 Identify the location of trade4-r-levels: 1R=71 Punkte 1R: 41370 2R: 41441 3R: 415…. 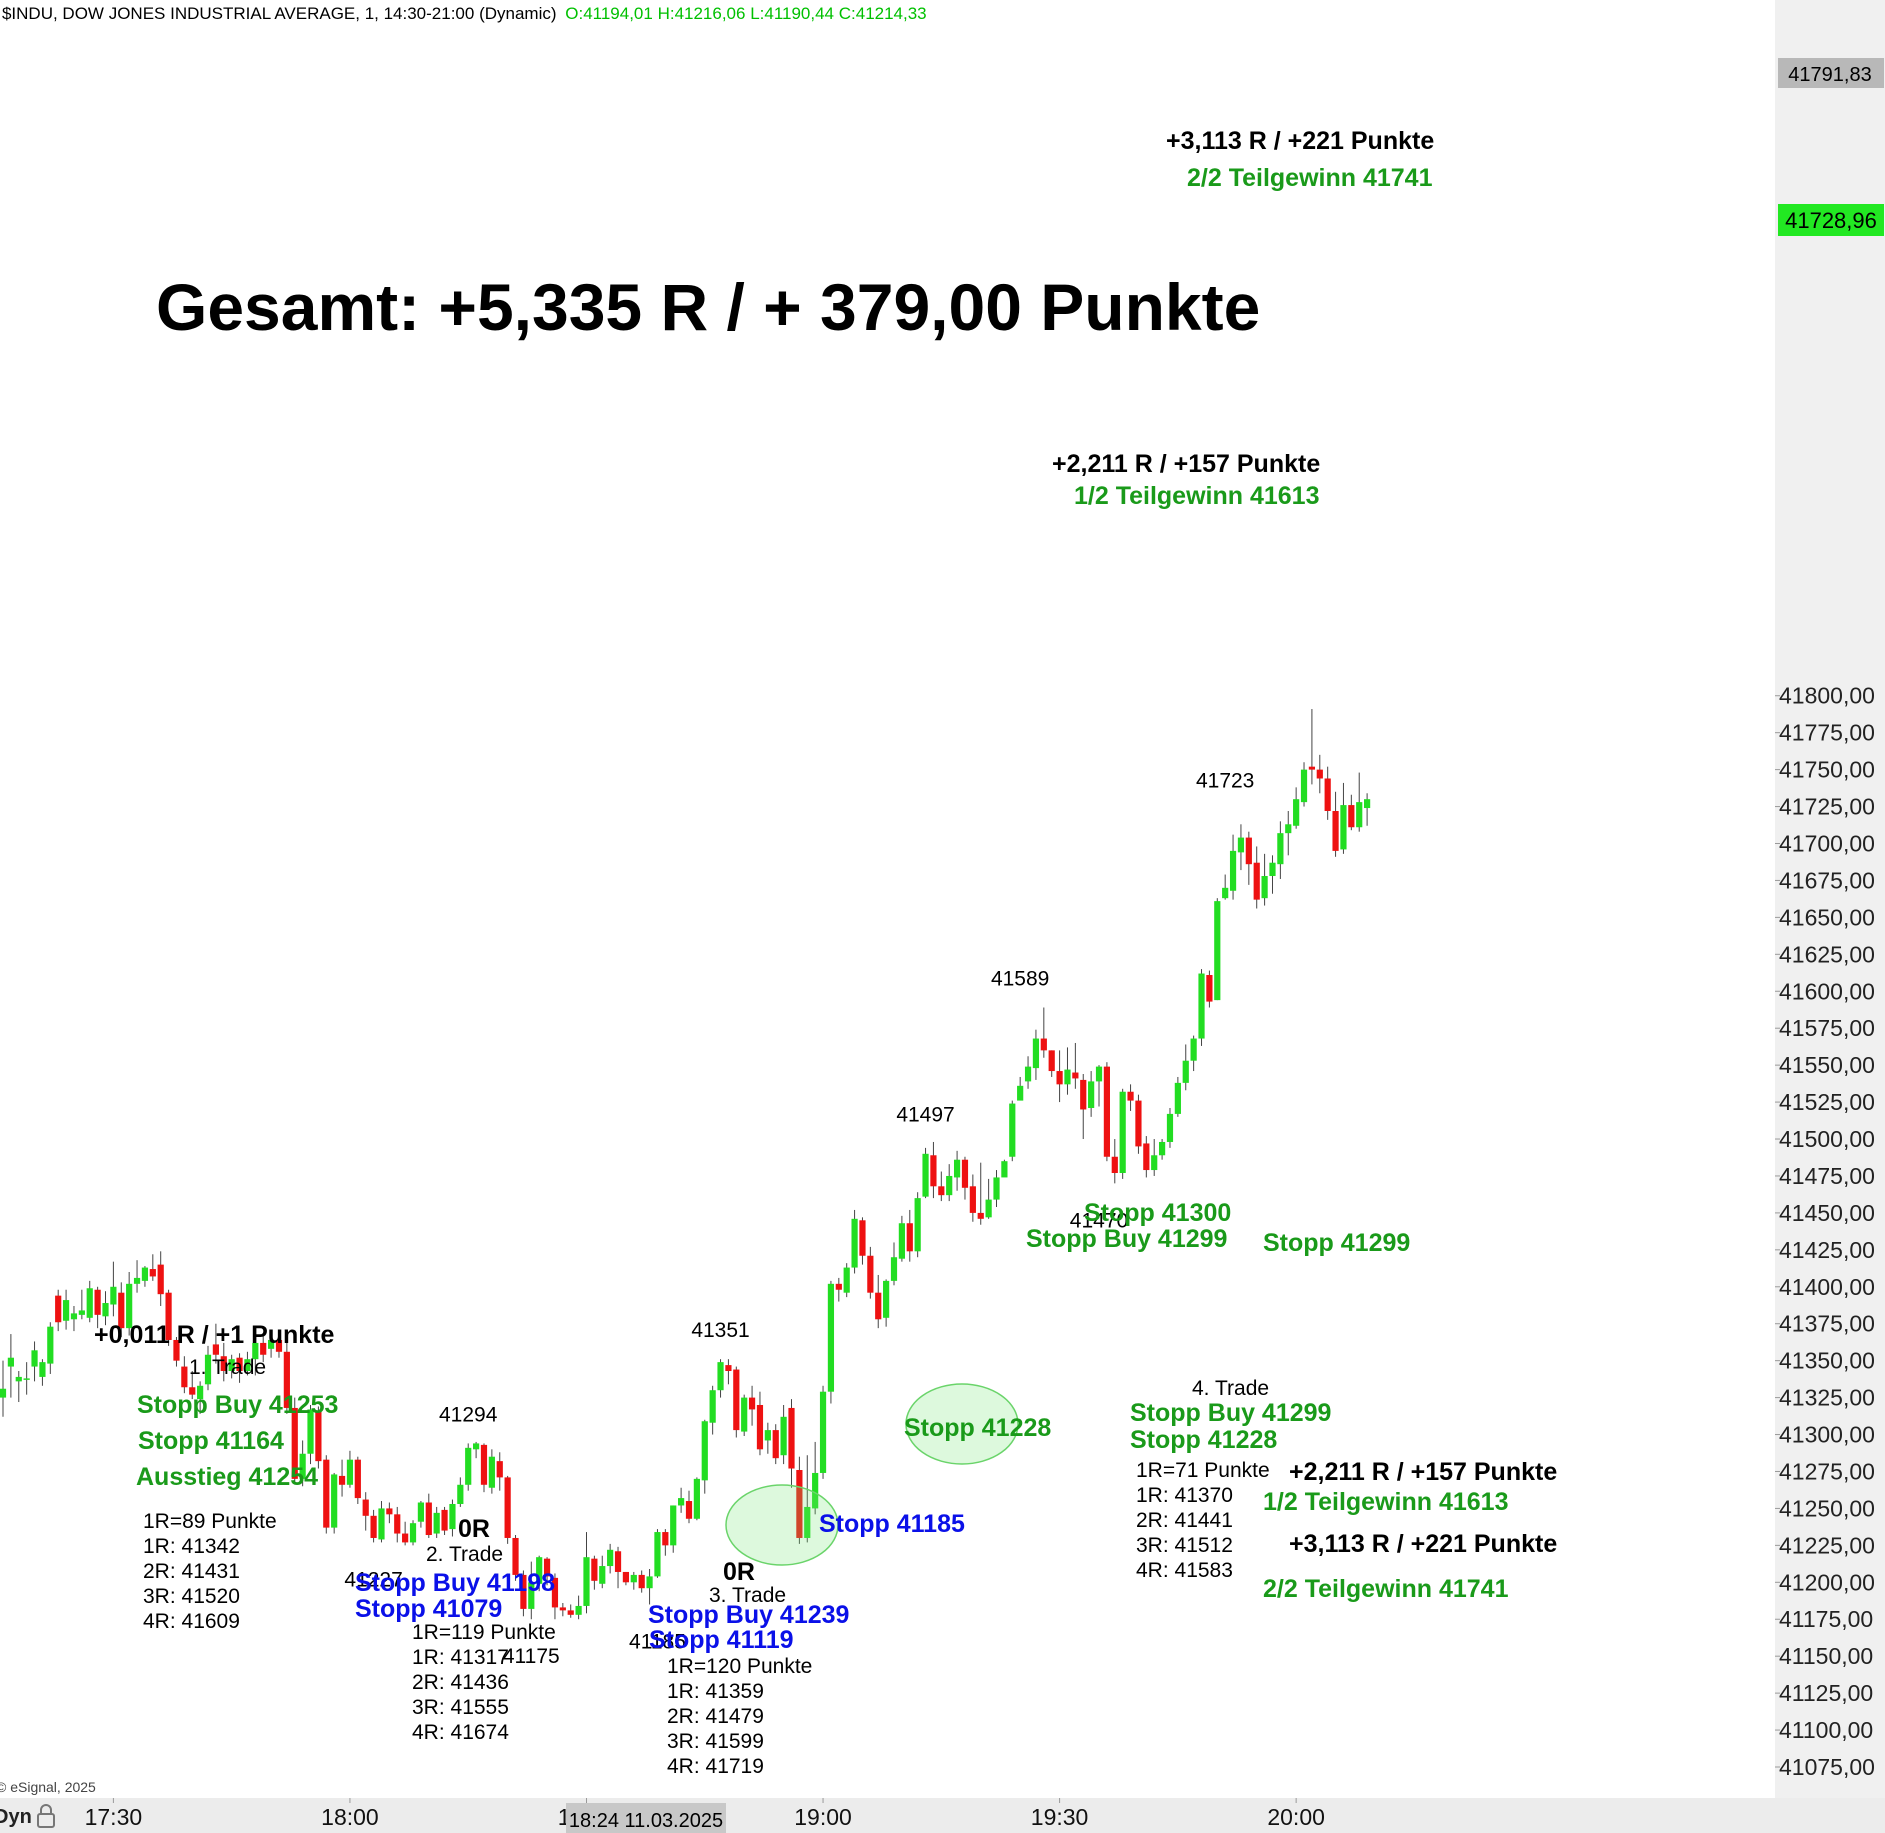
(1203, 1520).